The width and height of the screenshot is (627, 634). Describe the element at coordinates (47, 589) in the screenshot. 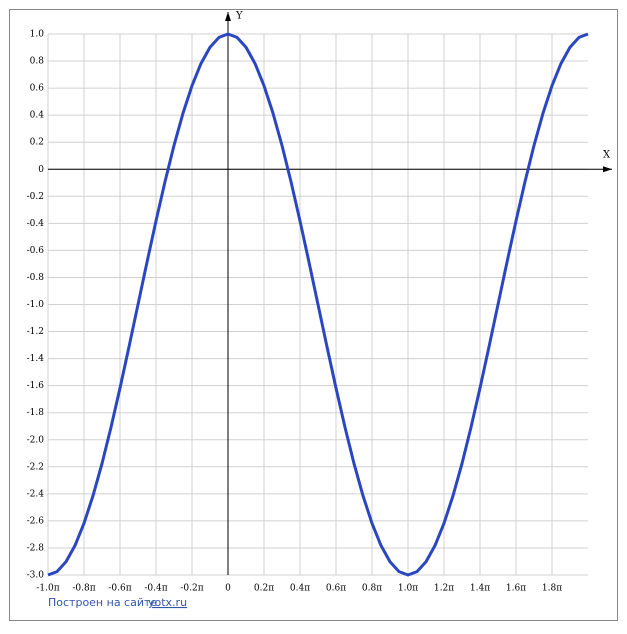

I see `x-tick-label: -1.0π` at that location.